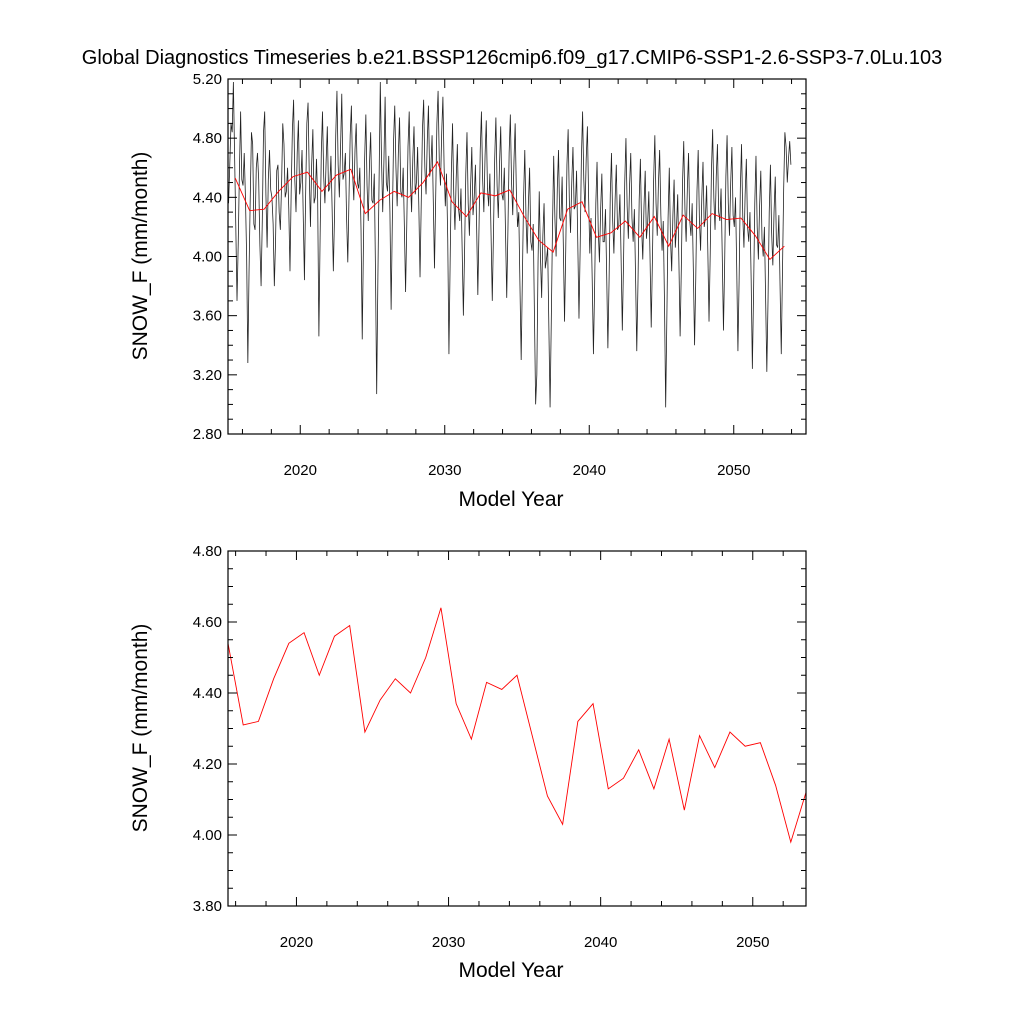 The image size is (1024, 1024). What do you see at coordinates (207, 835) in the screenshot?
I see `panel-bottom-y-tick-label: 4.00` at bounding box center [207, 835].